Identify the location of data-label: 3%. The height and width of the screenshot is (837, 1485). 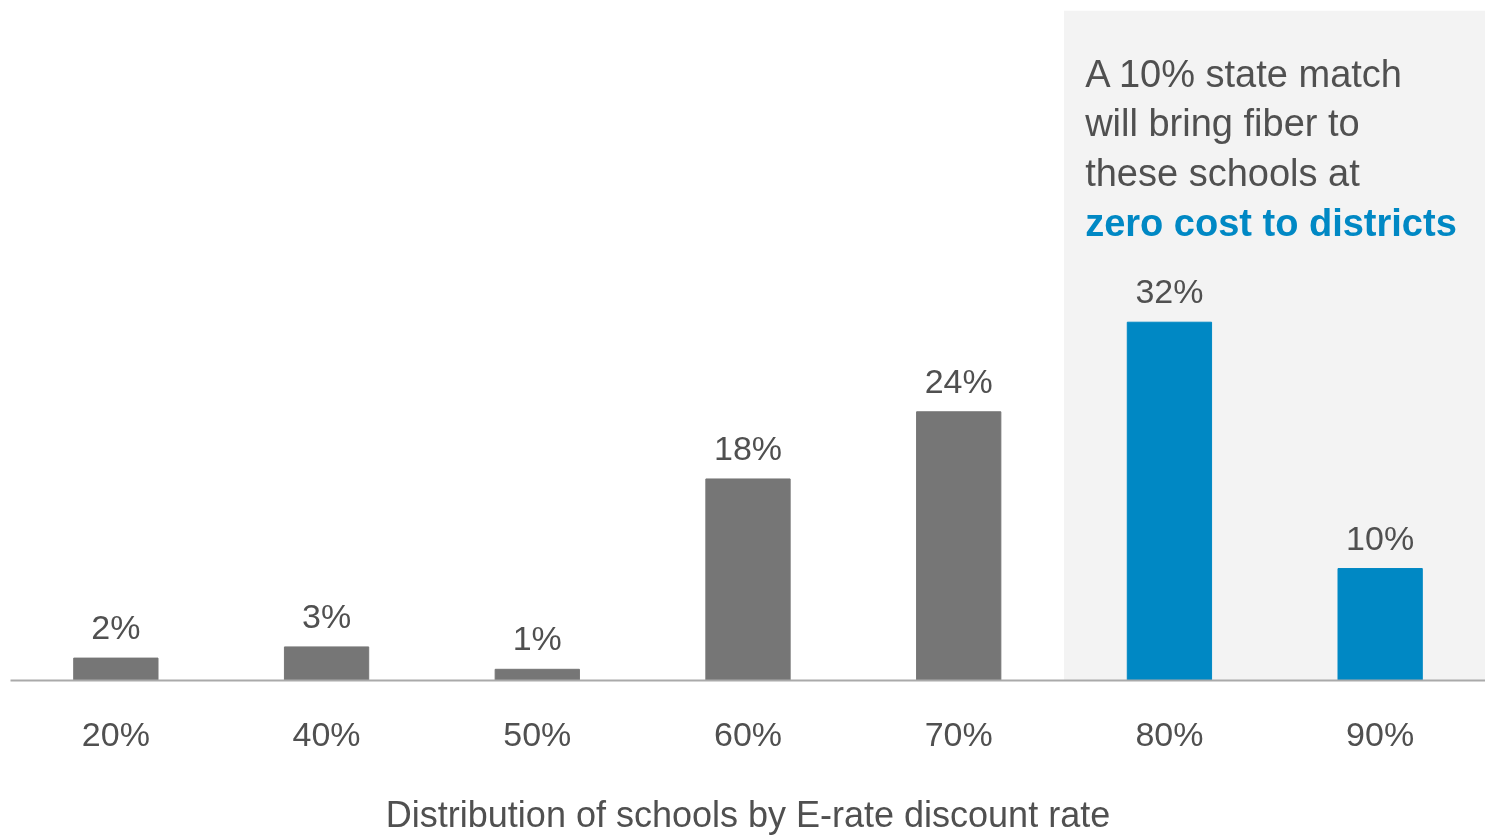
(327, 615).